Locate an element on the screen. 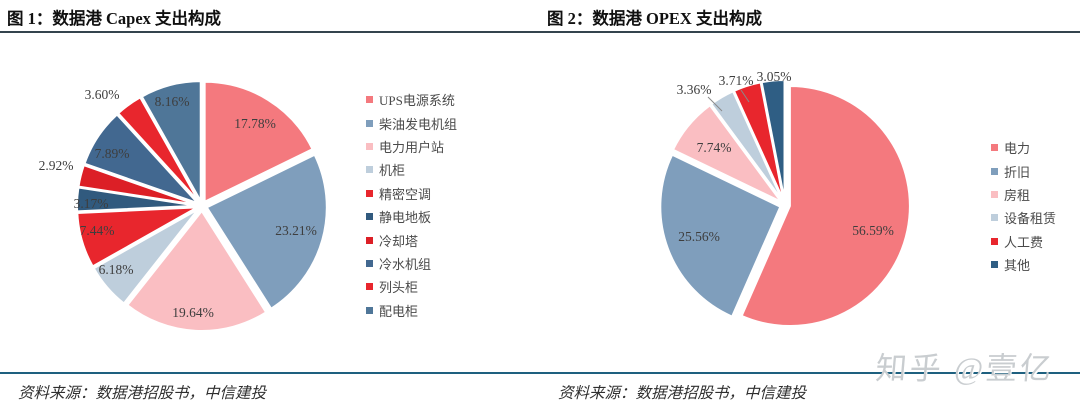 The height and width of the screenshot is (413, 1080). legend-label: UPS电源系统 is located at coordinates (417, 101).